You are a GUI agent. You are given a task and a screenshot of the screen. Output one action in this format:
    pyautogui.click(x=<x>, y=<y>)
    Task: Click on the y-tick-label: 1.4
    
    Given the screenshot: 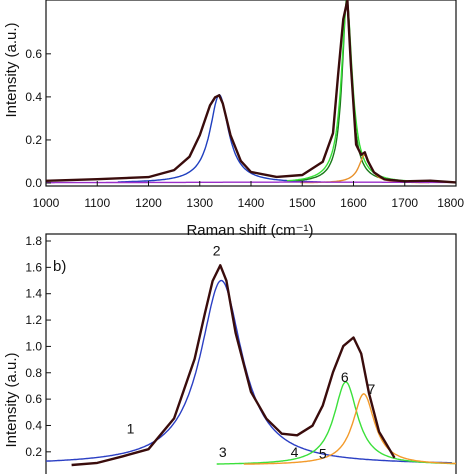 What is the action you would take?
    pyautogui.click(x=33, y=294)
    